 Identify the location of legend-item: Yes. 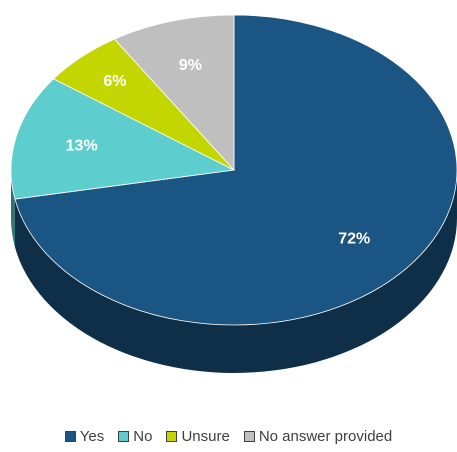
(84, 436).